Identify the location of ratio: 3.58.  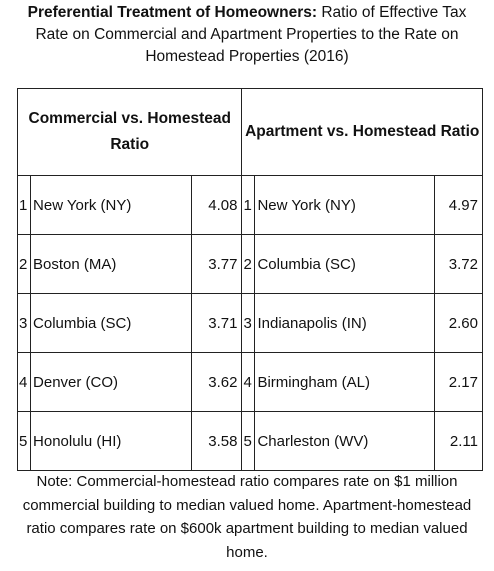
(217, 441).